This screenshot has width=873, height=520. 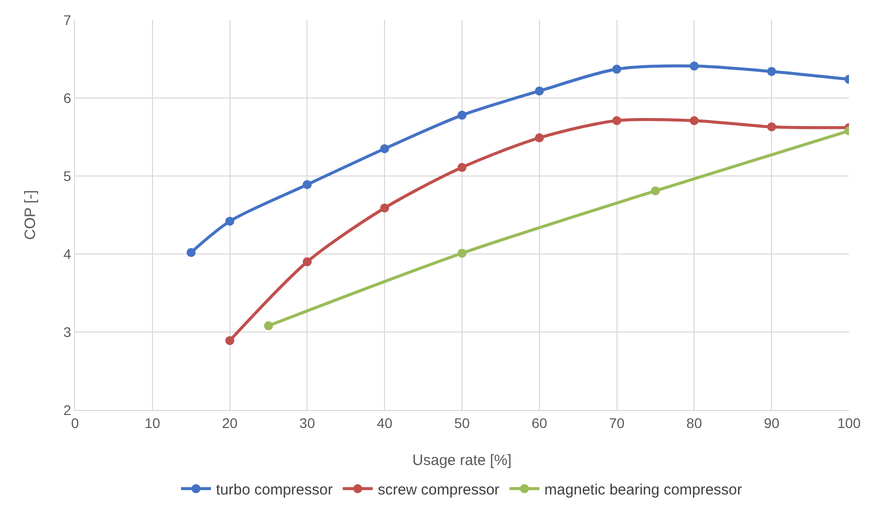 I want to click on y-tick-label: 4, so click(x=67, y=254).